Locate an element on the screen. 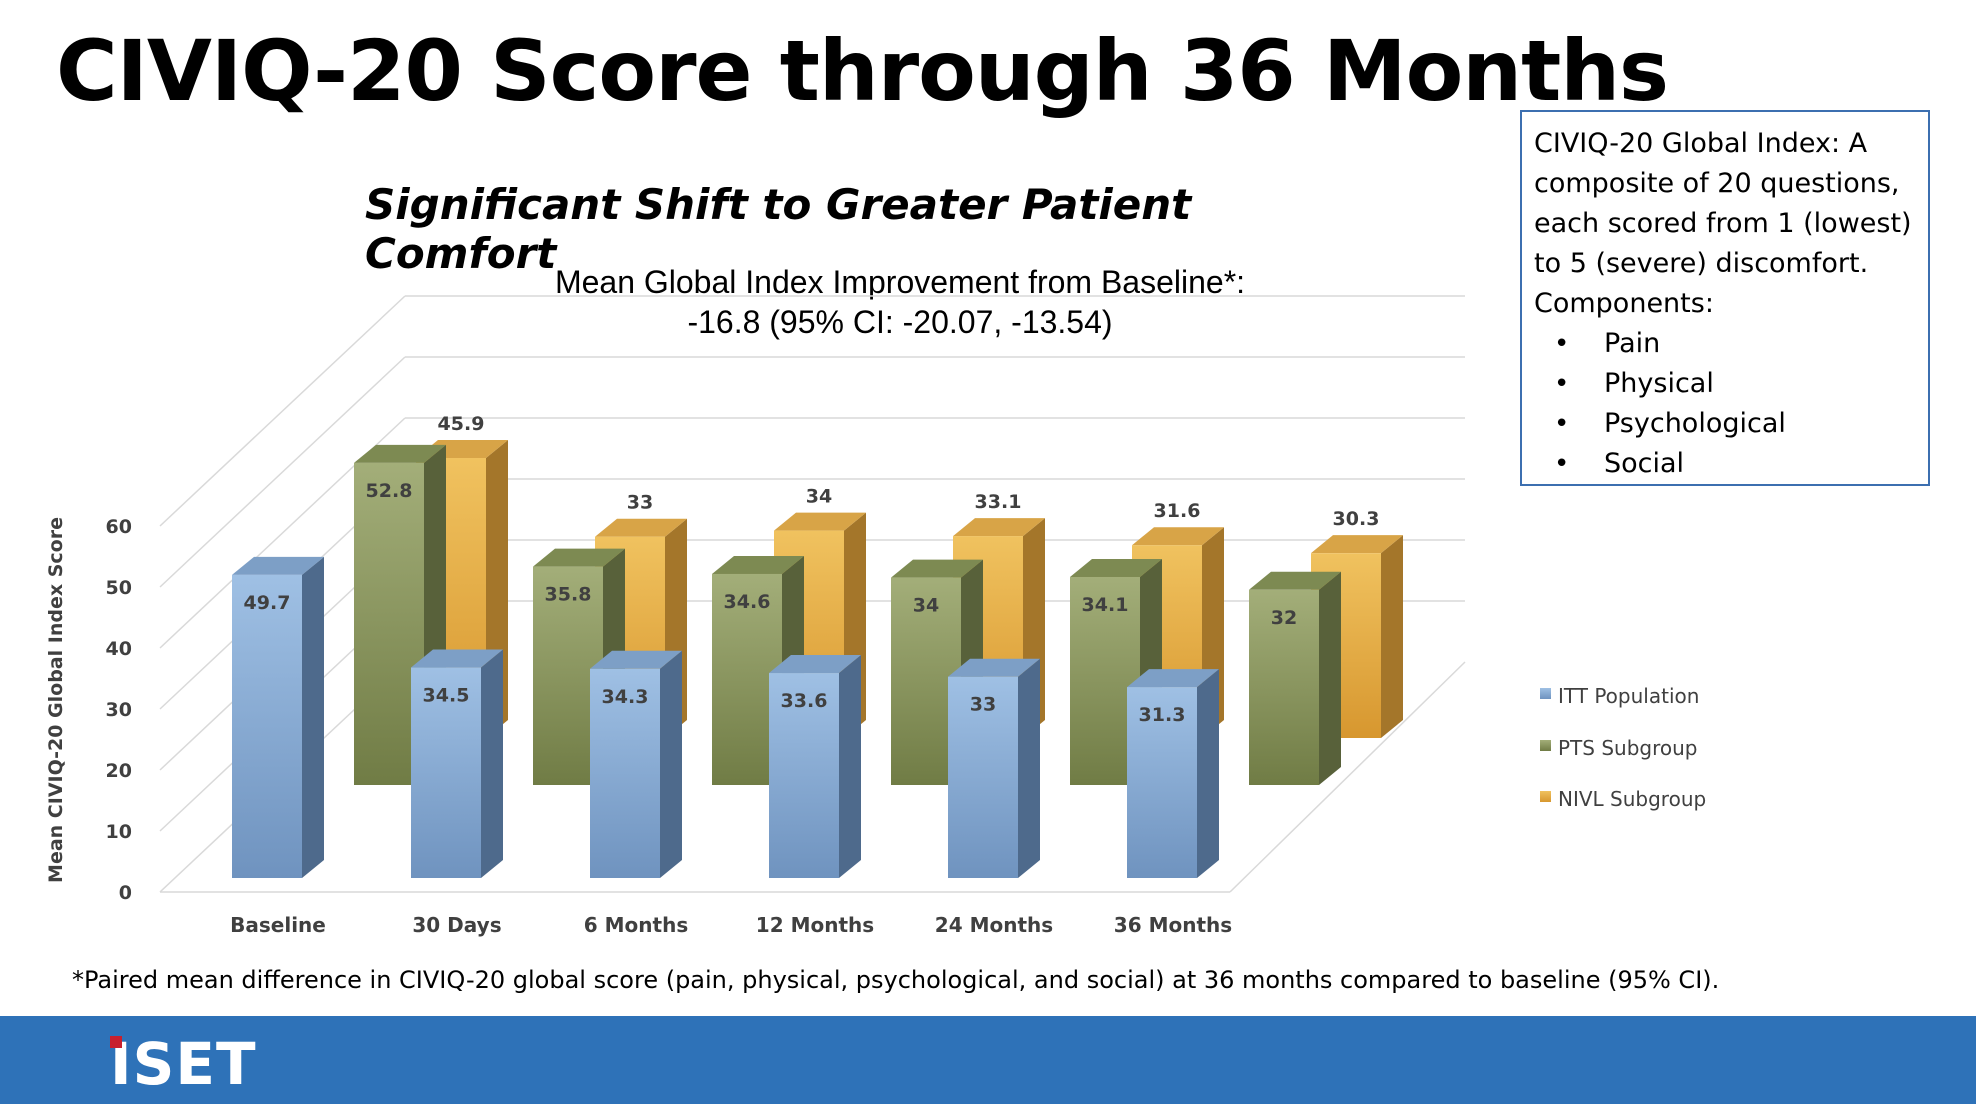 The image size is (1976, 1104). data-label-nivl: 33 is located at coordinates (640, 503).